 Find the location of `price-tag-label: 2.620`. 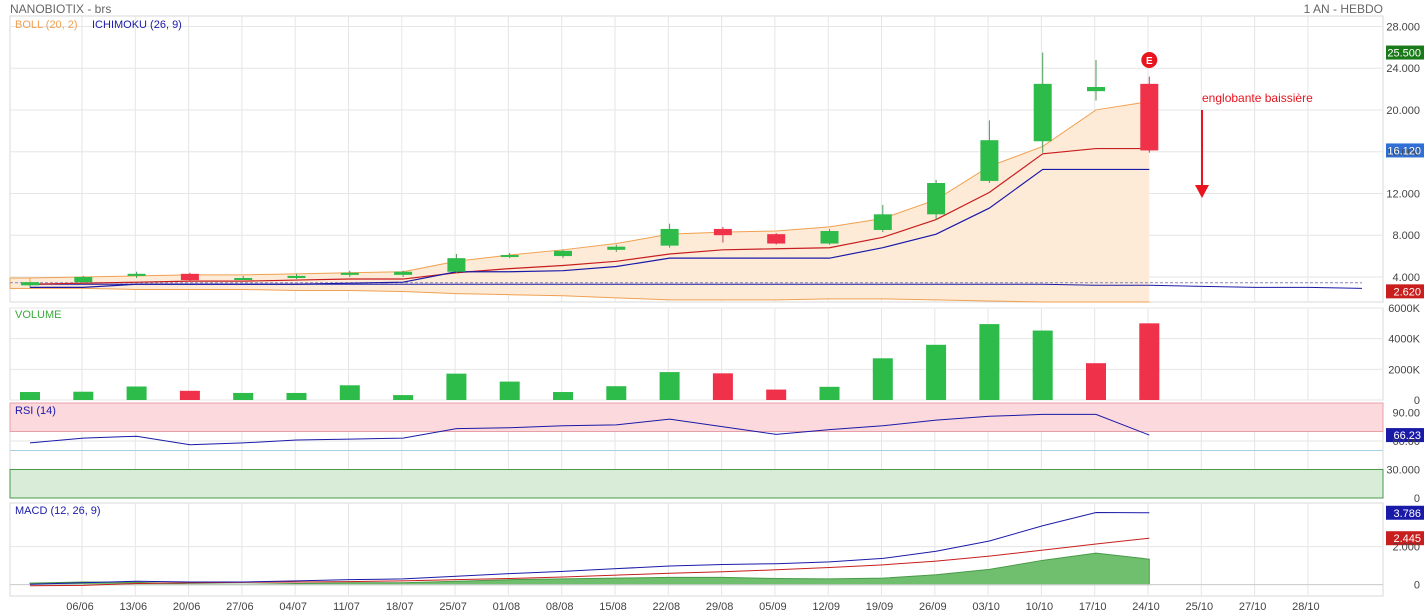

price-tag-label: 2.620 is located at coordinates (1407, 292).